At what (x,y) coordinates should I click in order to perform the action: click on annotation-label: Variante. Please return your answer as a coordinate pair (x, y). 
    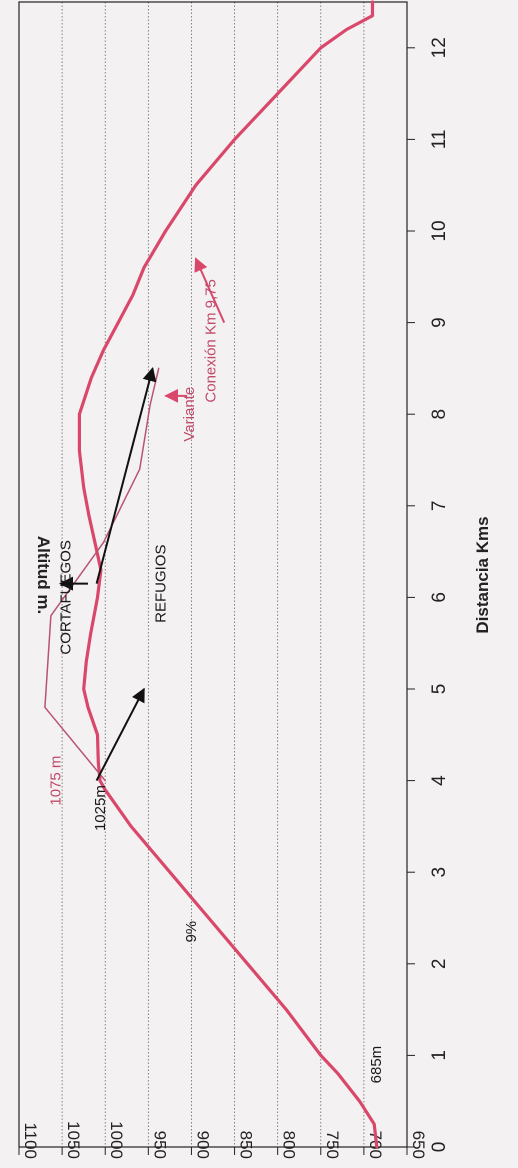
    Looking at the image, I should click on (189, 414).